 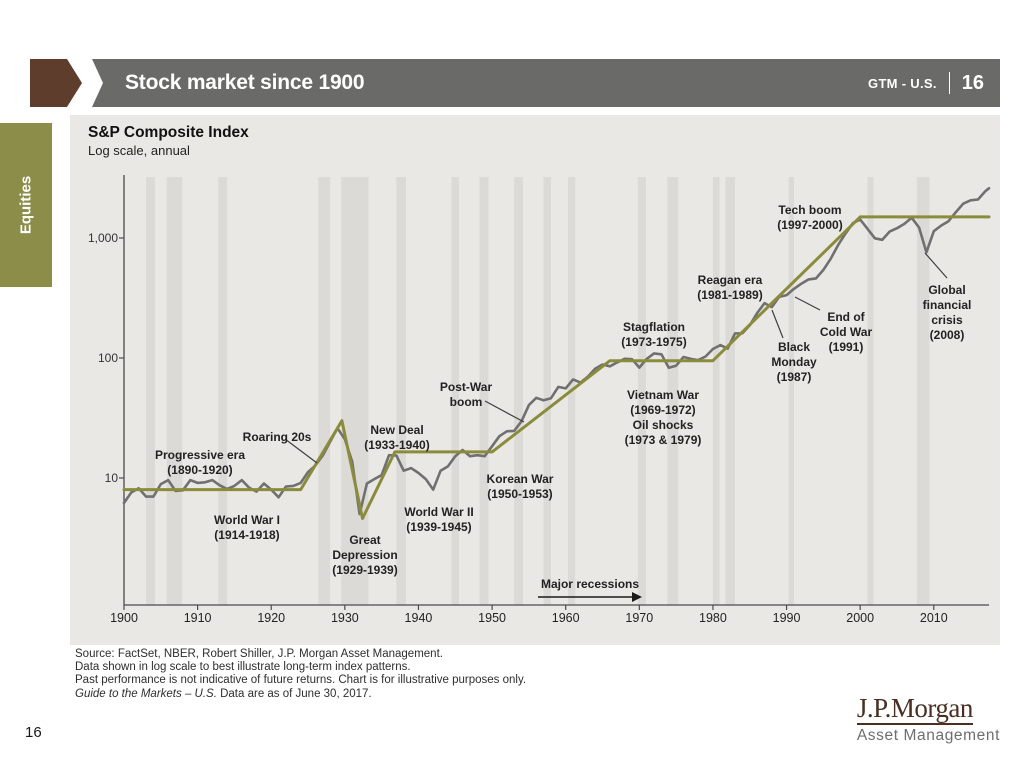 What do you see at coordinates (247, 527) in the screenshot?
I see `chart-annotation: World War I (1914-1918)` at bounding box center [247, 527].